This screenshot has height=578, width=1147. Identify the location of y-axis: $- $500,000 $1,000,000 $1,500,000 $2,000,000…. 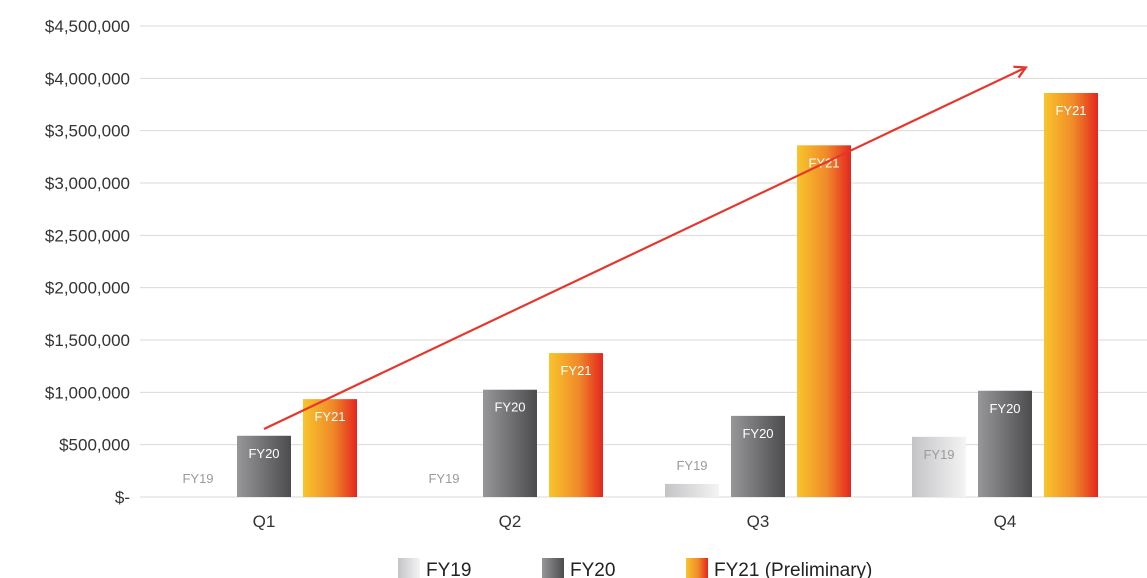
(87, 262).